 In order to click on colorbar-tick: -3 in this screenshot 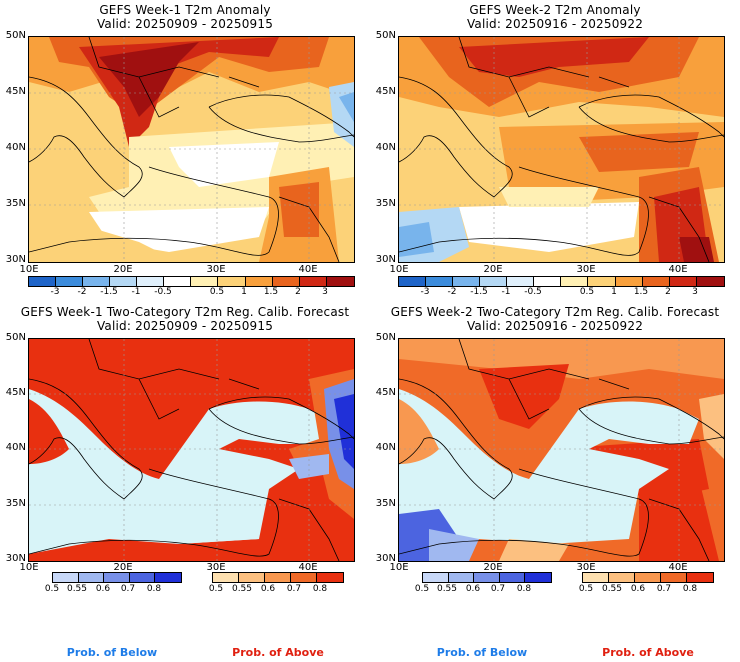, I will do `click(425, 292)`.